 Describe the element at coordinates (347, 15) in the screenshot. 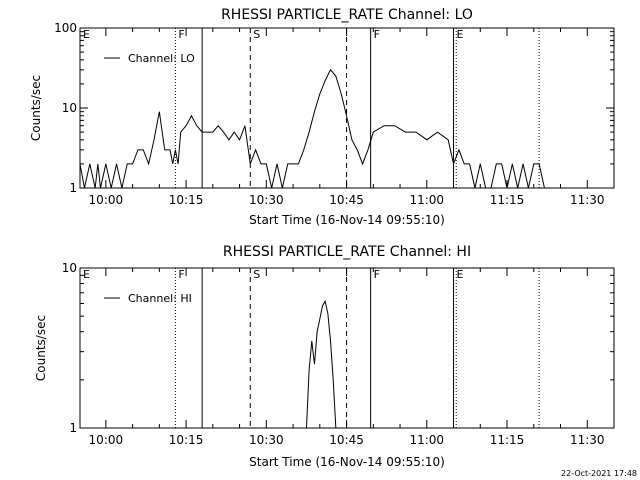

I see `chart-title: RHESSI PARTICLE_RATE Channel: LO` at that location.